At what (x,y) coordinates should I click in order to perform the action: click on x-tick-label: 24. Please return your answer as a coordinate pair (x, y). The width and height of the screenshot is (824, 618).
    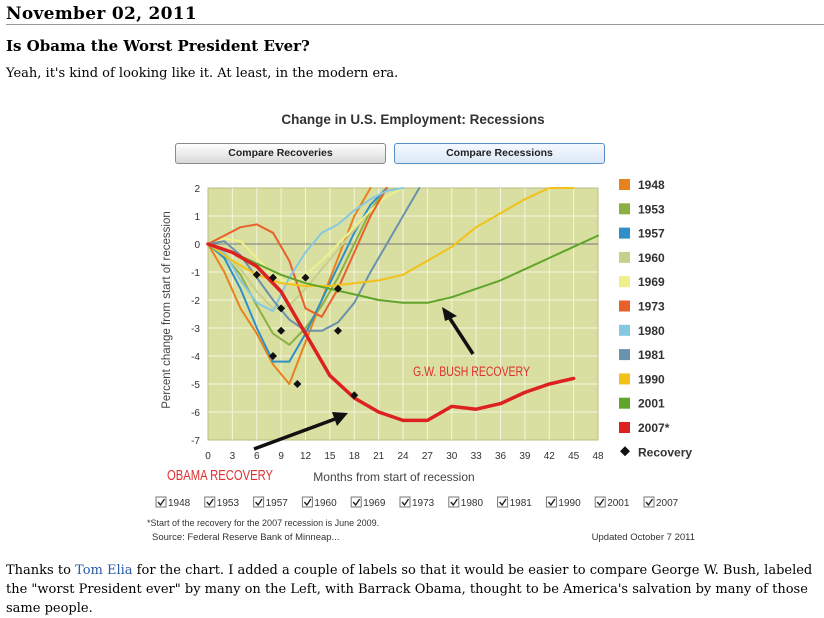
    Looking at the image, I should click on (403, 456).